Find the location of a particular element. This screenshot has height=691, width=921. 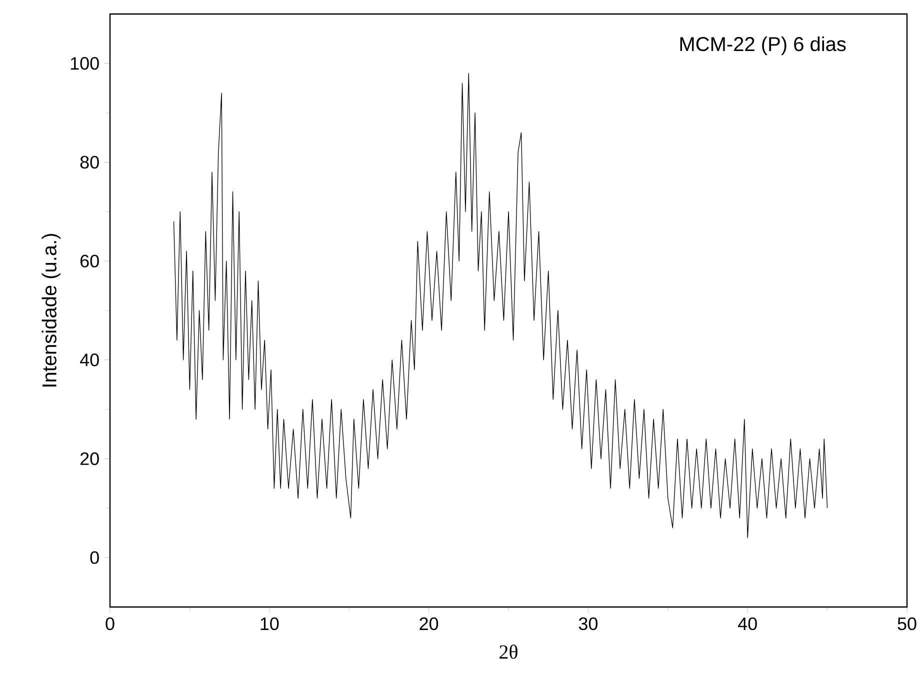

x-tick-label: 40 is located at coordinates (747, 623).